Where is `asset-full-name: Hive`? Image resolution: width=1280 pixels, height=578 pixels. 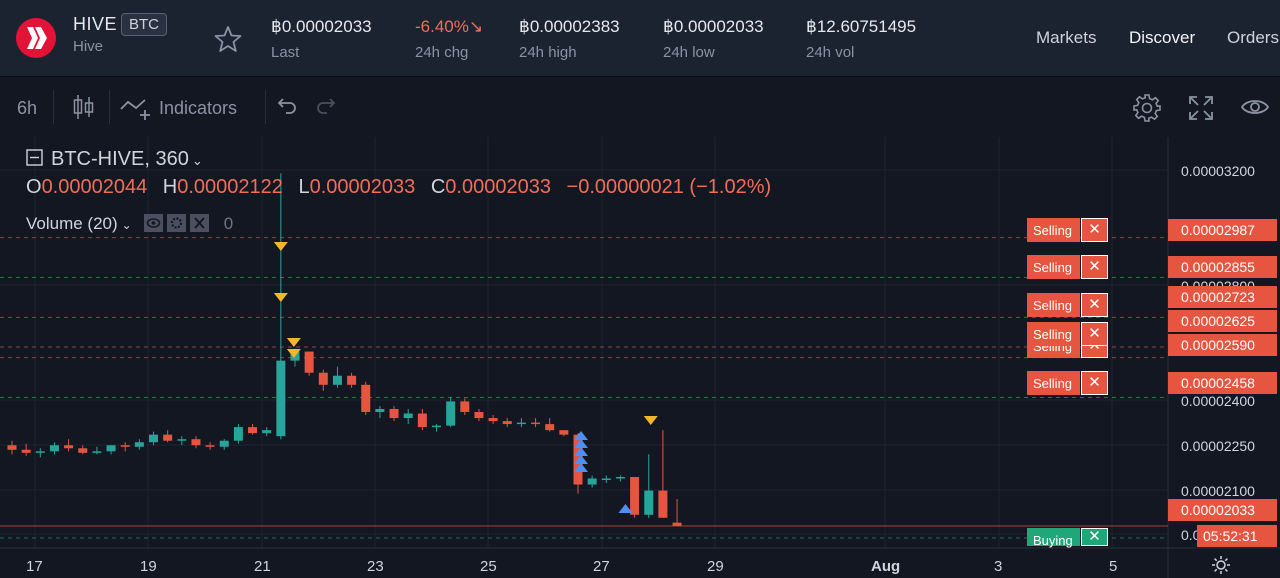 asset-full-name: Hive is located at coordinates (88, 46).